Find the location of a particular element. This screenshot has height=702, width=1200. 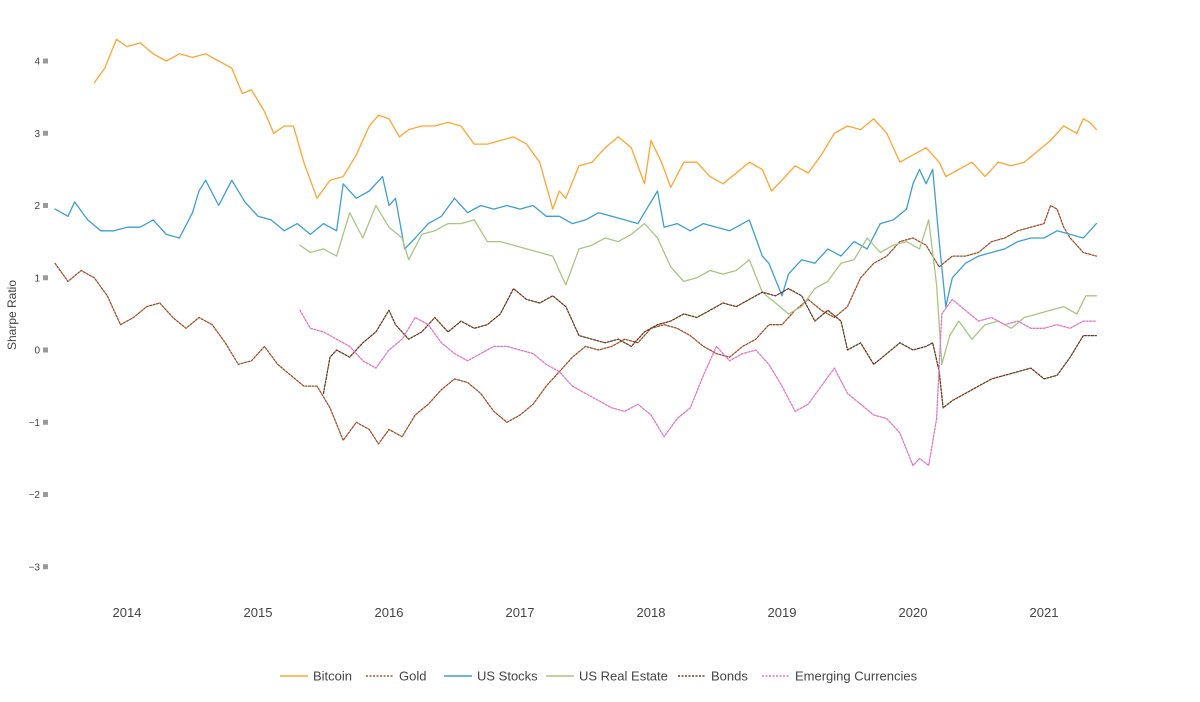

y-tick-label: 3 is located at coordinates (37, 134).